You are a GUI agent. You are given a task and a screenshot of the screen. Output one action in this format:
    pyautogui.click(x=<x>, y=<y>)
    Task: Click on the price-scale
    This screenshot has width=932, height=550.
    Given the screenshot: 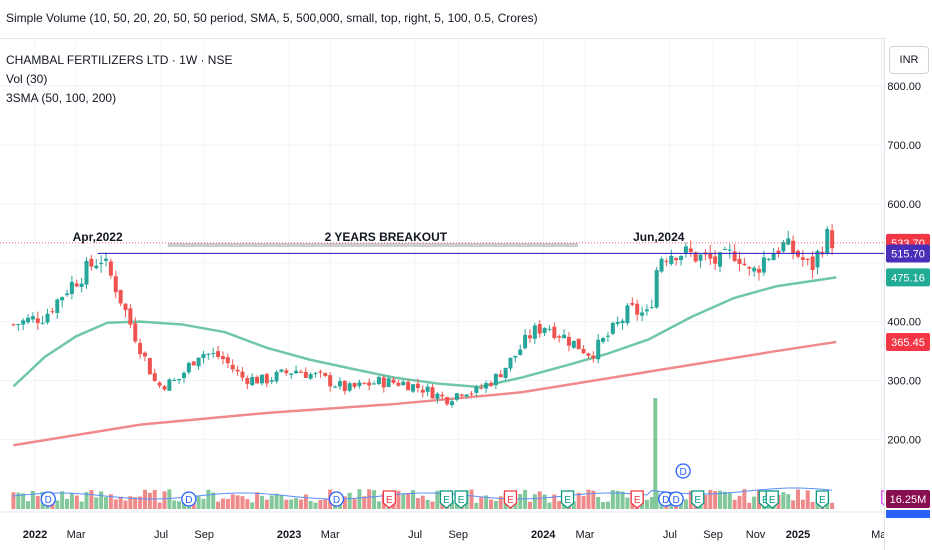 What is the action you would take?
    pyautogui.click(x=908, y=294)
    